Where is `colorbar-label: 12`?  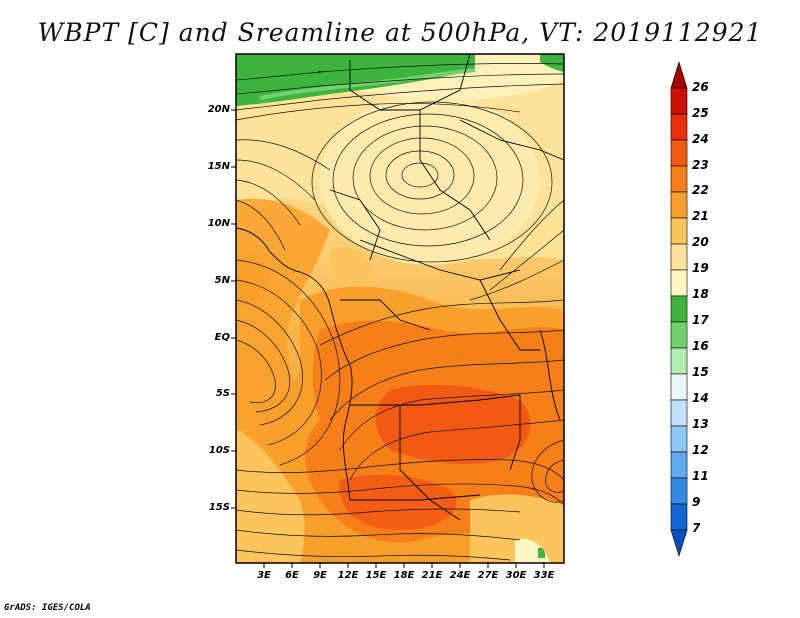
colorbar-label: 12 is located at coordinates (700, 450).